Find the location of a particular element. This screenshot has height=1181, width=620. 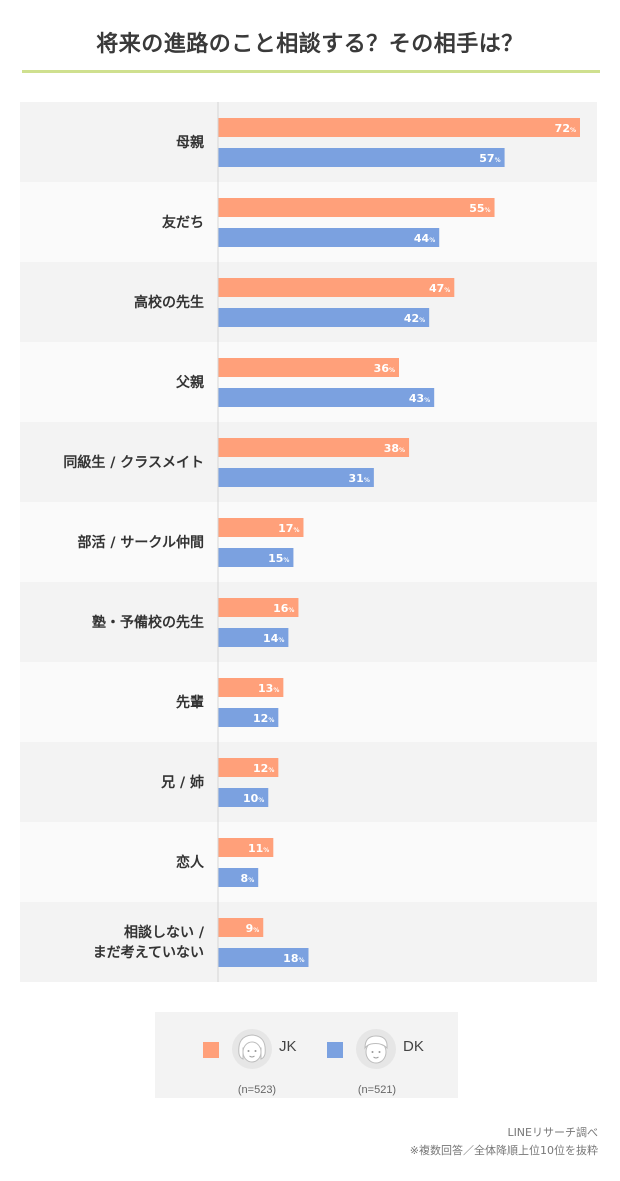

category-label: 相談しない /まだ考えていない is located at coordinates (149, 942).